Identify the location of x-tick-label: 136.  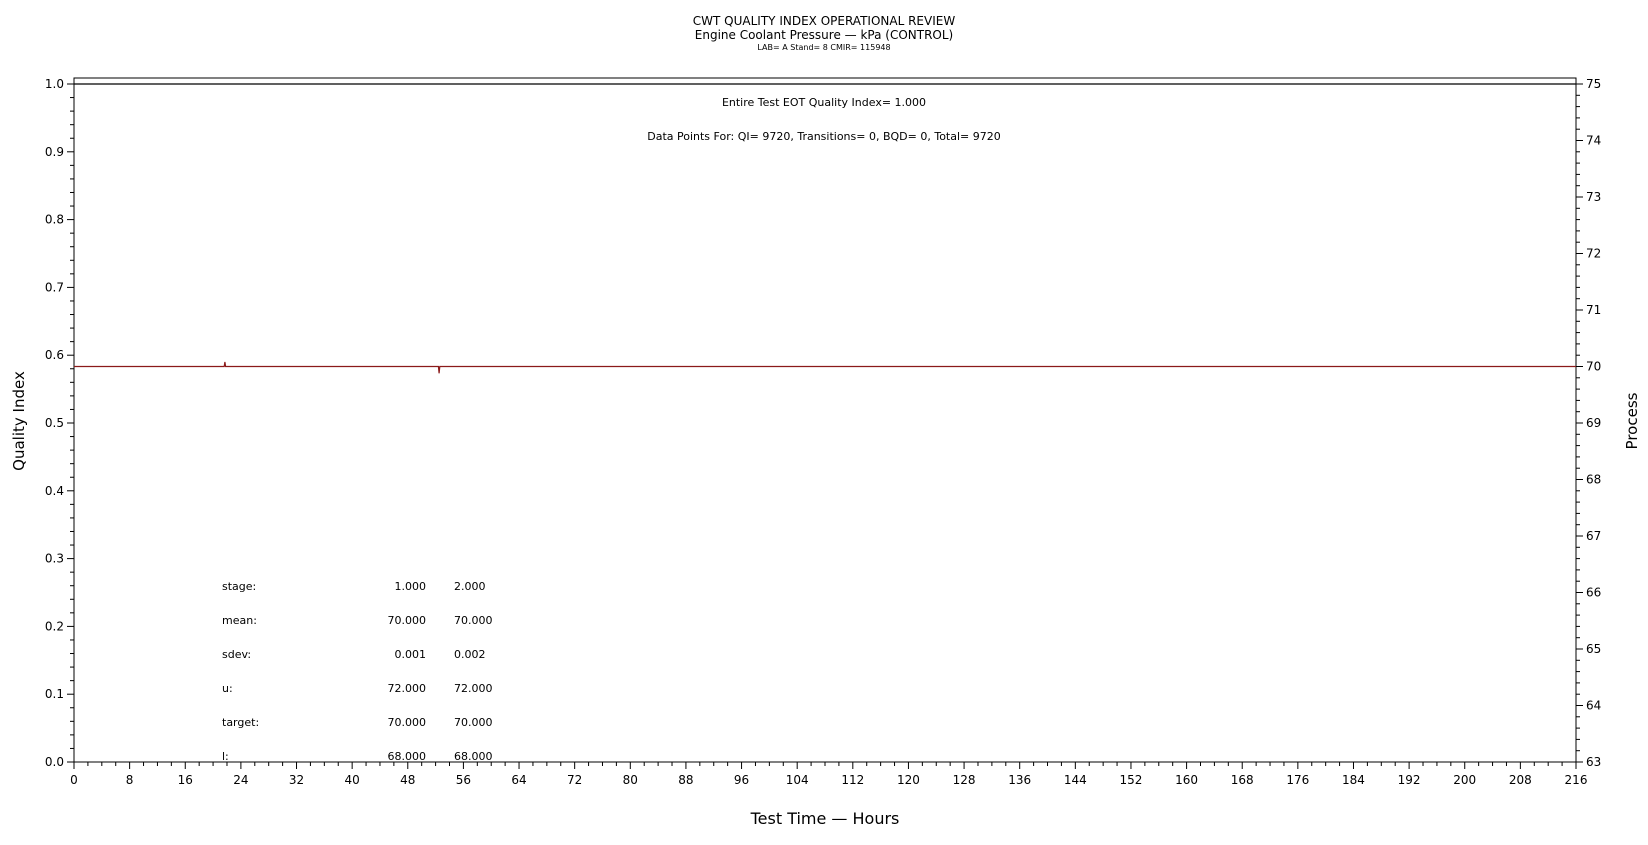
(1019, 780).